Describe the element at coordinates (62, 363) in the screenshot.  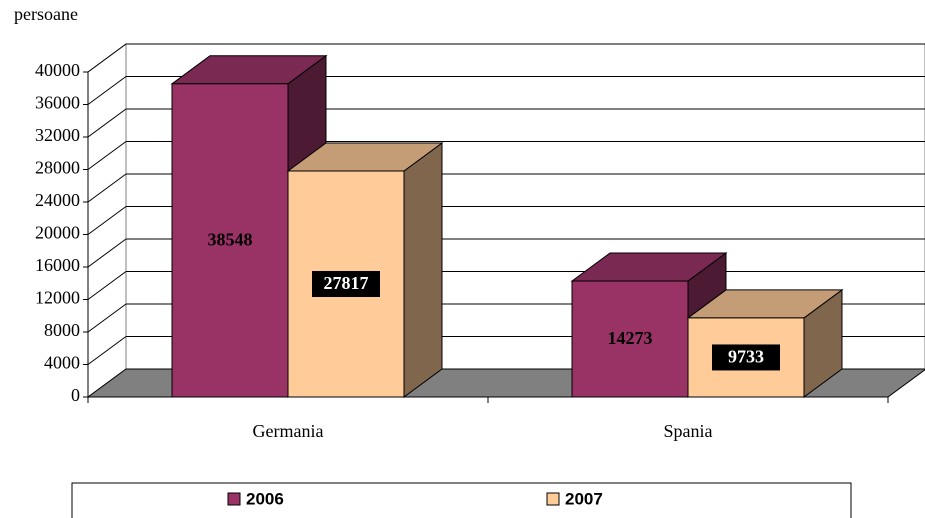
I see `y-tick-label: 4000` at that location.